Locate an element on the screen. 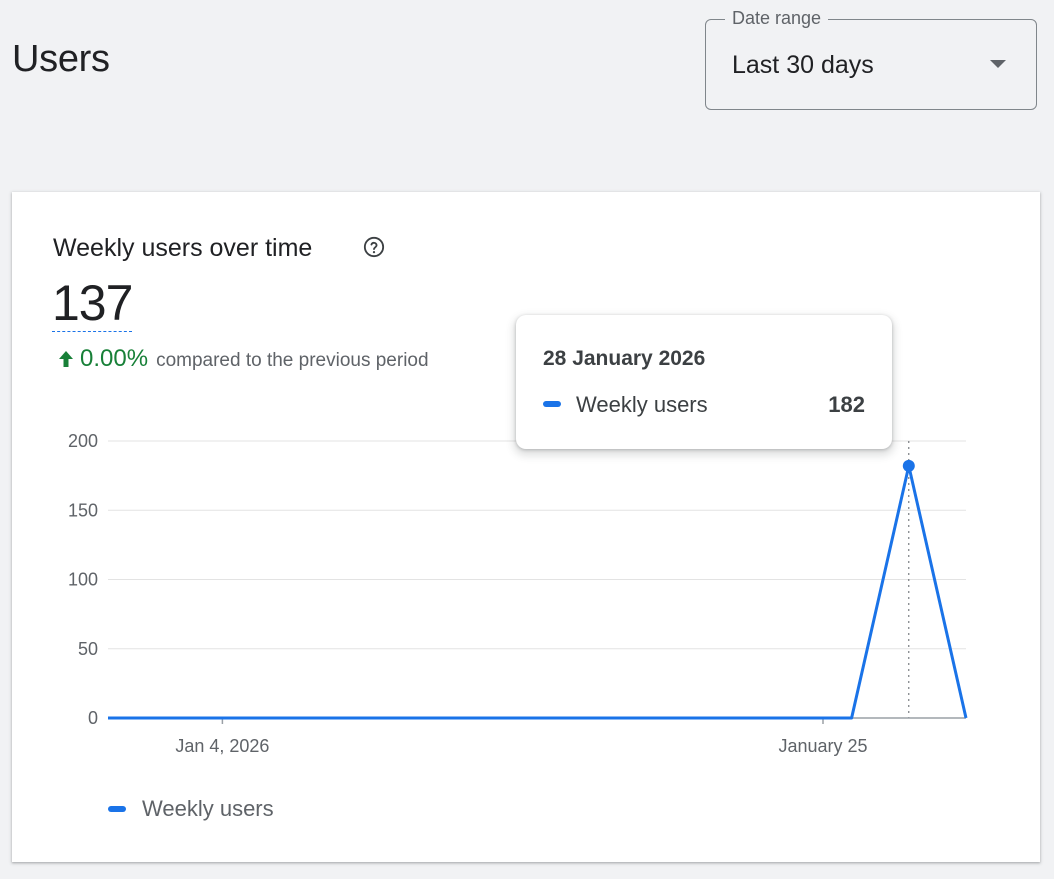 This screenshot has width=1054, height=879. chart-legend-item: Weekly users is located at coordinates (191, 809).